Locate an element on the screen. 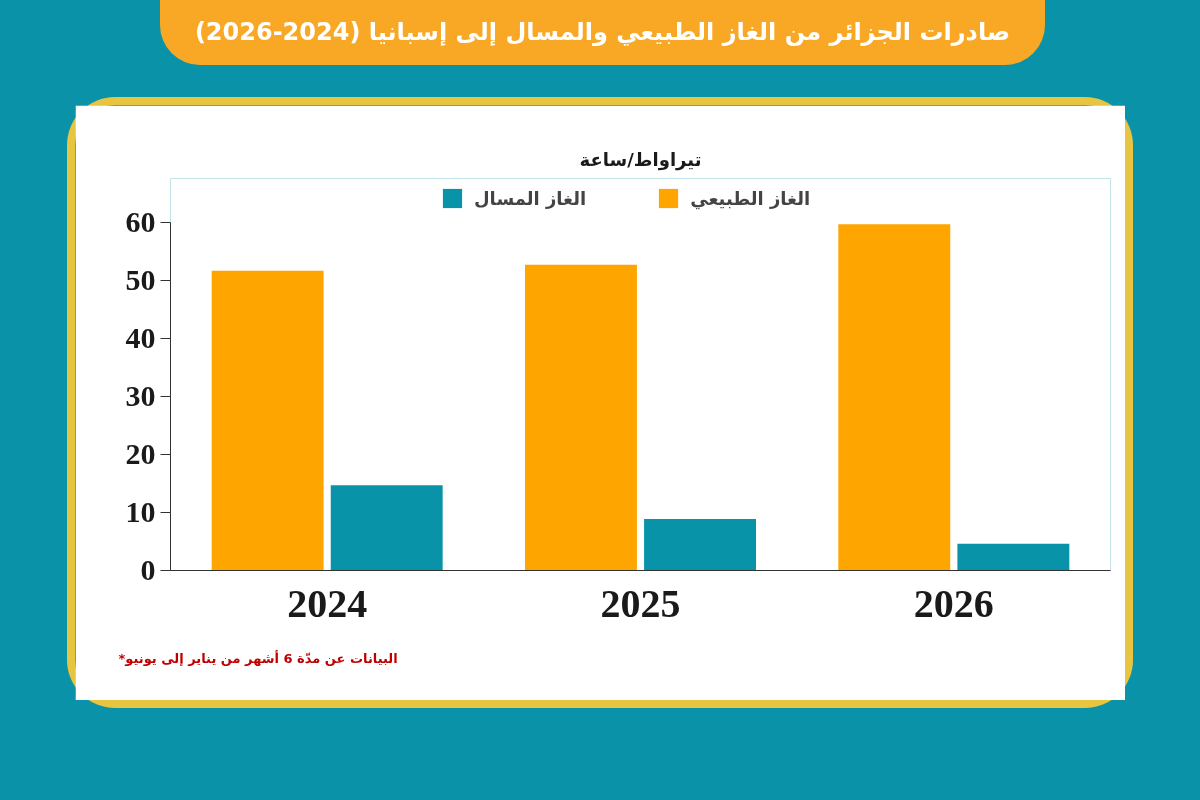  y-tick-label: 40 is located at coordinates (140, 337).